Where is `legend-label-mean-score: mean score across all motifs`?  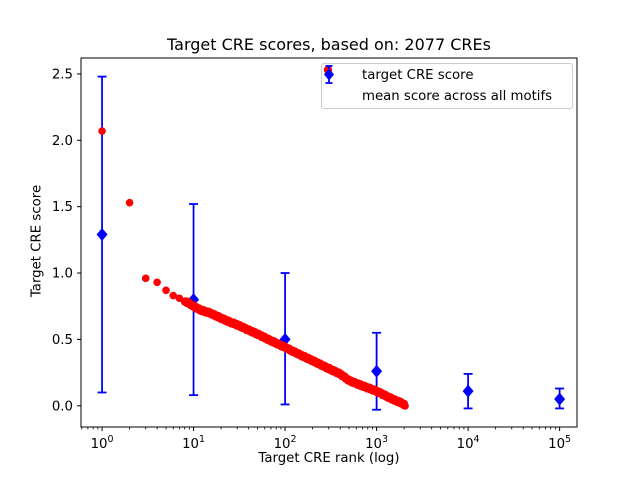
legend-label-mean-score: mean score across all motifs is located at coordinates (457, 97).